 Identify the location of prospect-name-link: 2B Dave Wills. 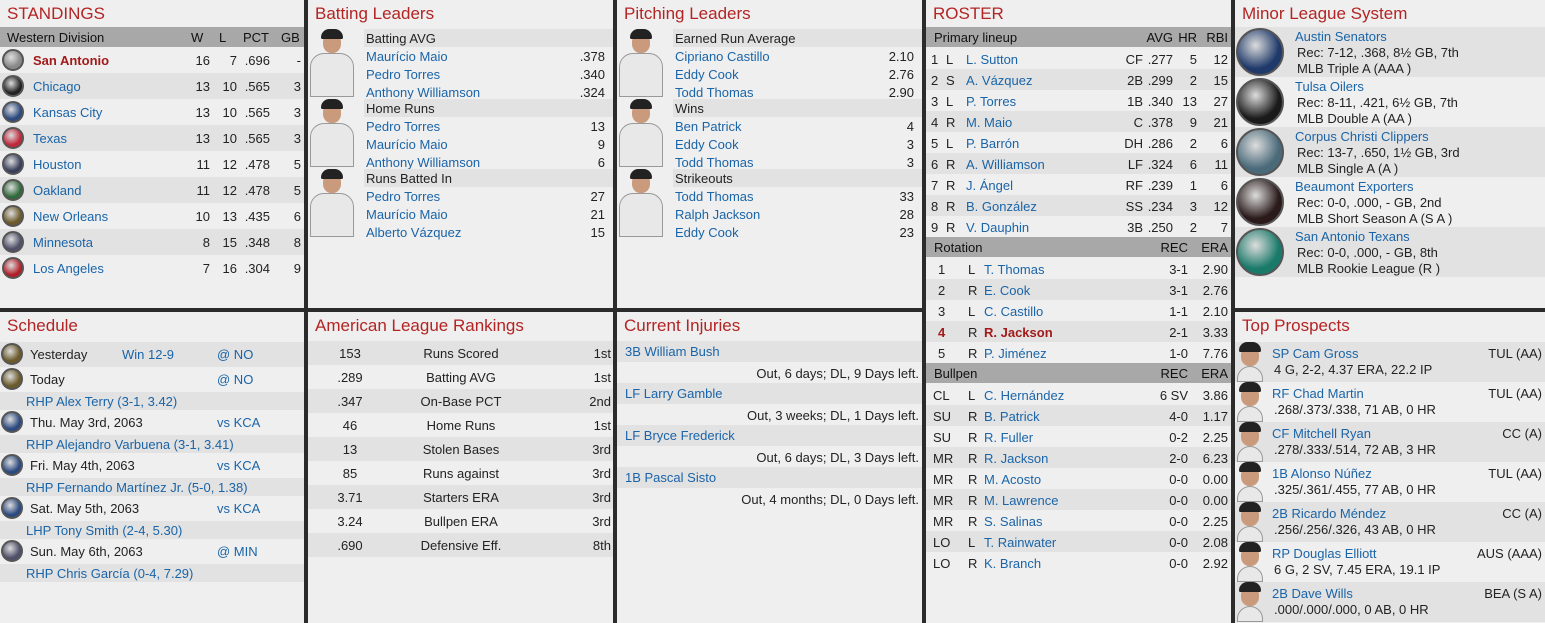
(1312, 593).